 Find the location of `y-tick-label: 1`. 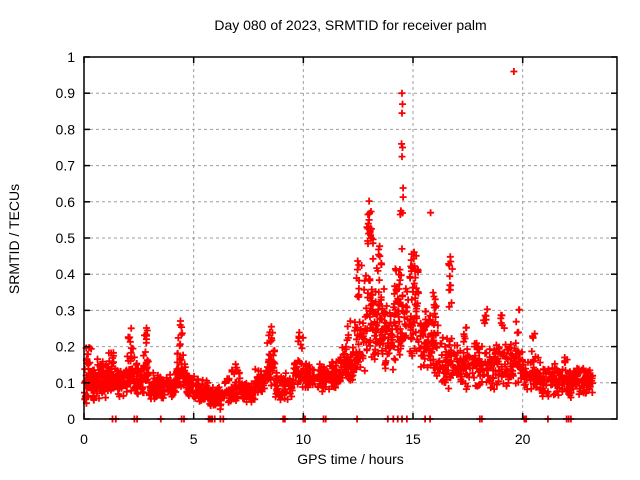

y-tick-label: 1 is located at coordinates (71, 57).